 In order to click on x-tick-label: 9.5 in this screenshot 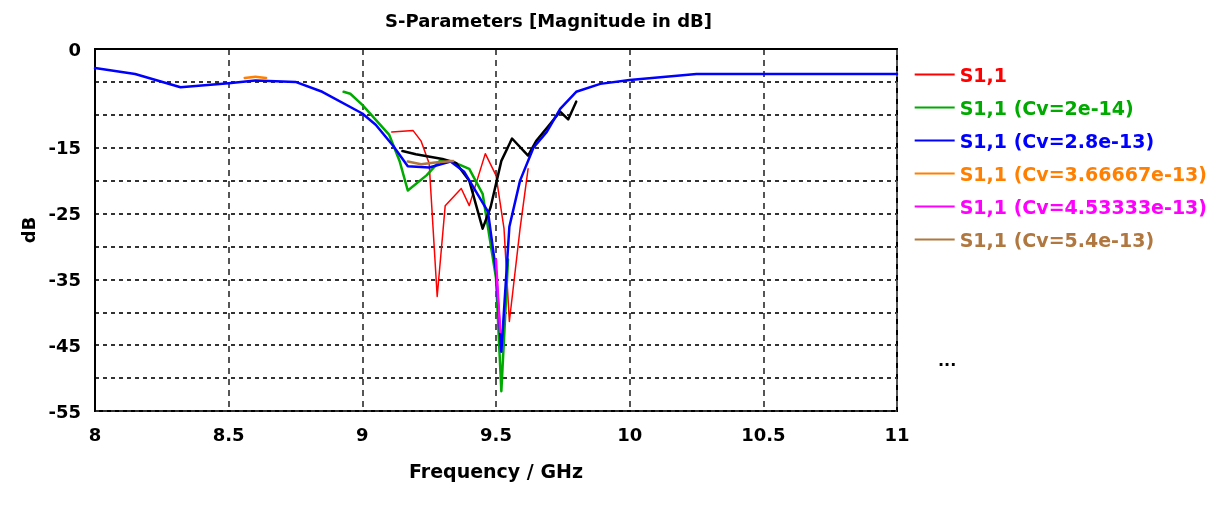, I will do `click(496, 434)`.